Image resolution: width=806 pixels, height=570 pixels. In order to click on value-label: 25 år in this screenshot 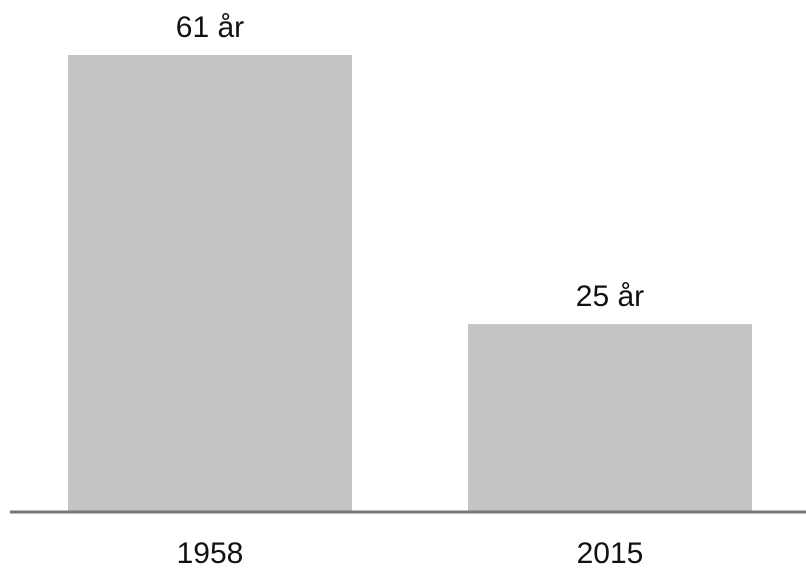, I will do `click(610, 296)`.